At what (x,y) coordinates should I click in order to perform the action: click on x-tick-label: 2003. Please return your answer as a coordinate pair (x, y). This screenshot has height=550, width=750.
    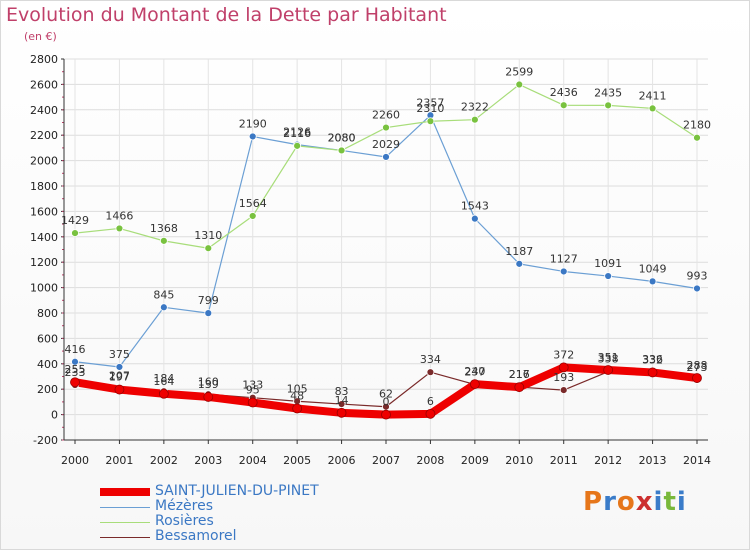
    Looking at the image, I should click on (208, 460).